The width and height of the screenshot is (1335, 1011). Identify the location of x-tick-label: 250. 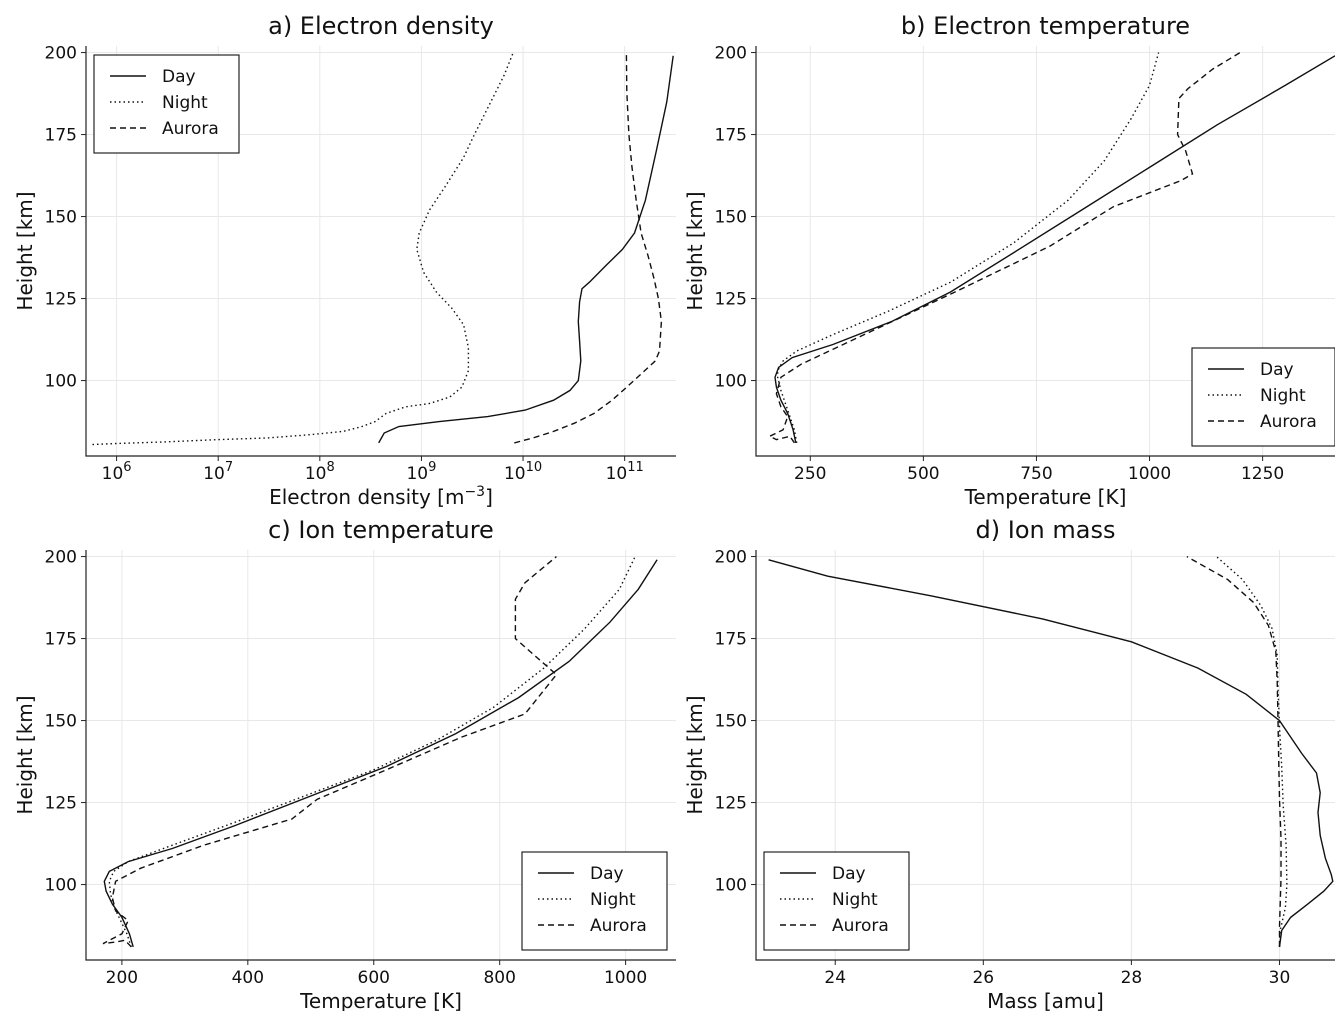
(810, 474).